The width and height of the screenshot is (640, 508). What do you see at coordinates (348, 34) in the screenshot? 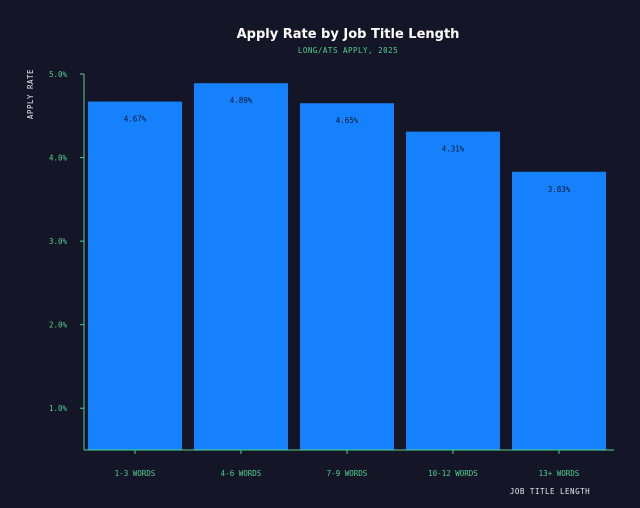
I see `chart-title: Apply Rate by Job Title Length` at bounding box center [348, 34].